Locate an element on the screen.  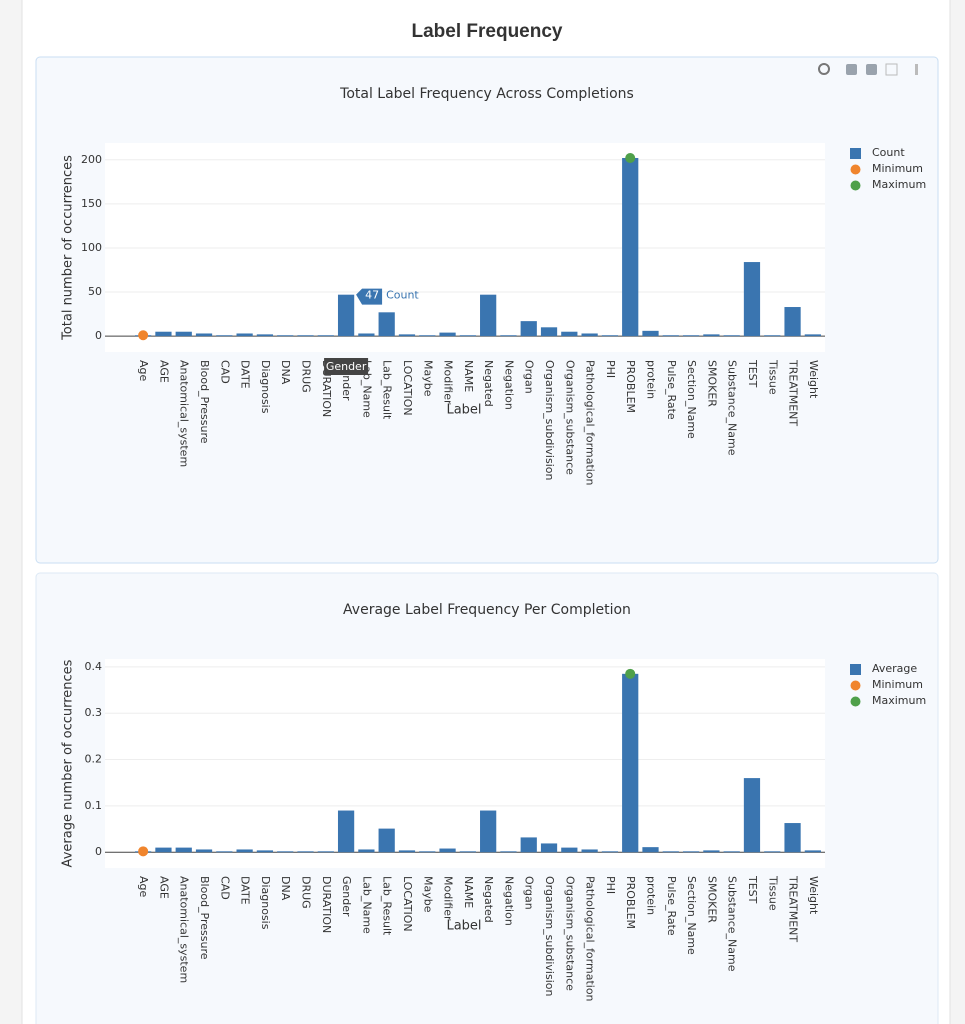
x-tick-label: DATE is located at coordinates (245, 374).